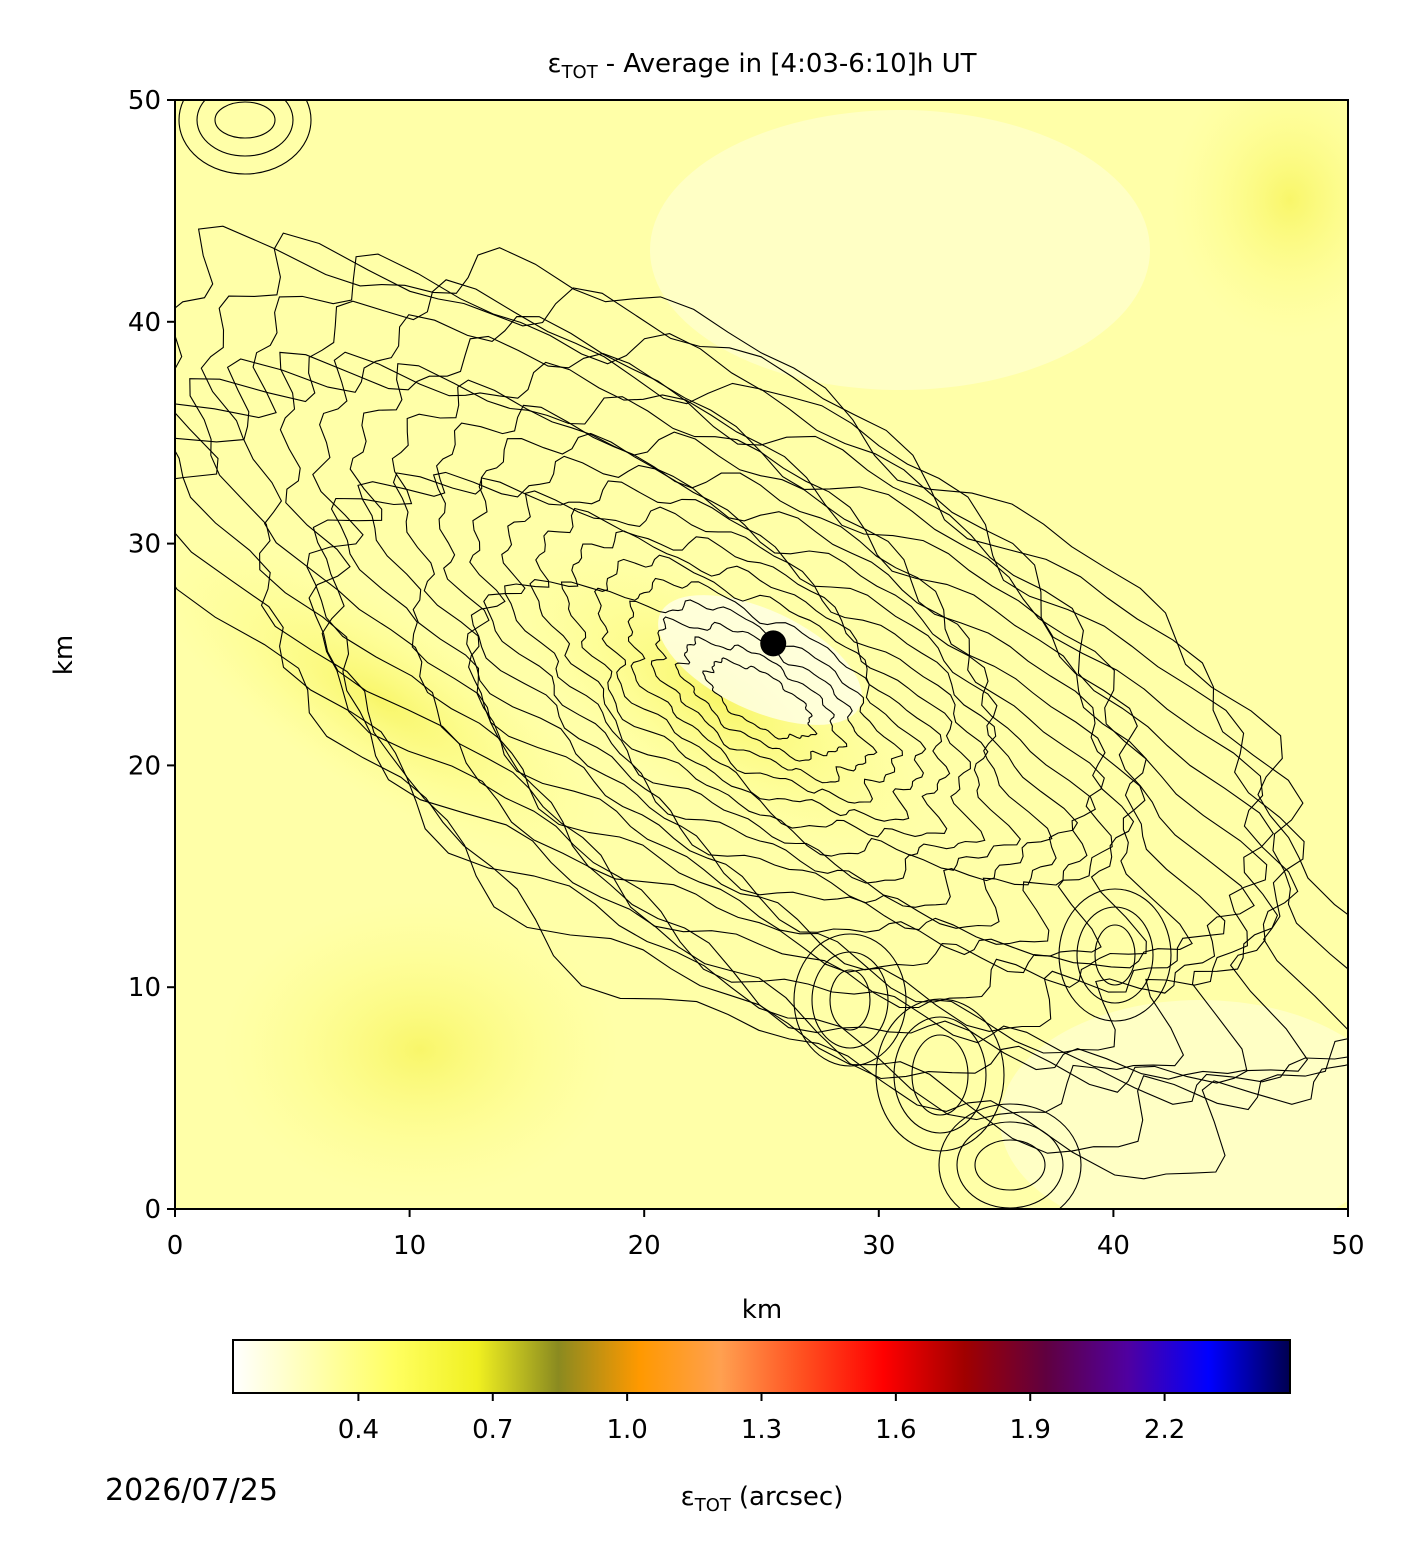 This screenshot has width=1418, height=1560. I want to click on colorbar-symbol: ε, so click(688, 1497).